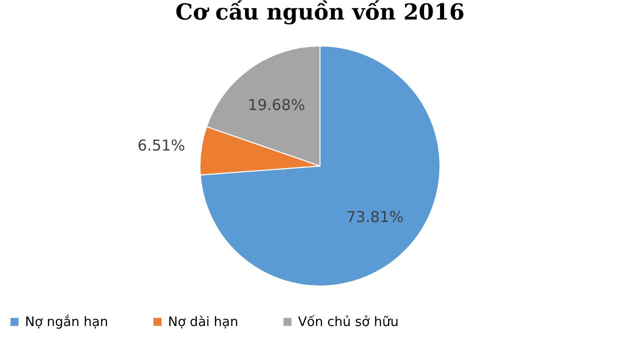  What do you see at coordinates (320, 13) in the screenshot?
I see `chart-title: Cơ cấu nguồn vốn 2016` at bounding box center [320, 13].